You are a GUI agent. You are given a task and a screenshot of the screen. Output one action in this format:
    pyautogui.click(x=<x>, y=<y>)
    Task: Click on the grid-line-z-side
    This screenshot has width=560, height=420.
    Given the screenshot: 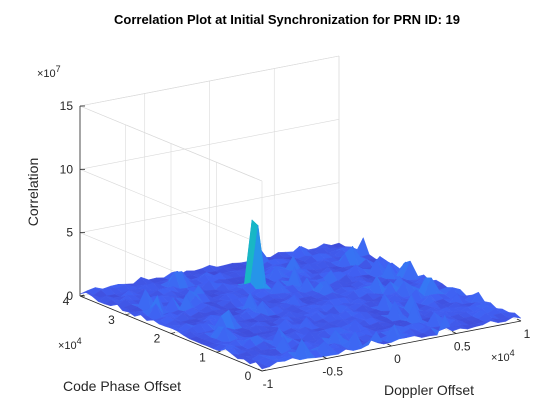 What is the action you would take?
    pyautogui.click(x=171, y=207)
    